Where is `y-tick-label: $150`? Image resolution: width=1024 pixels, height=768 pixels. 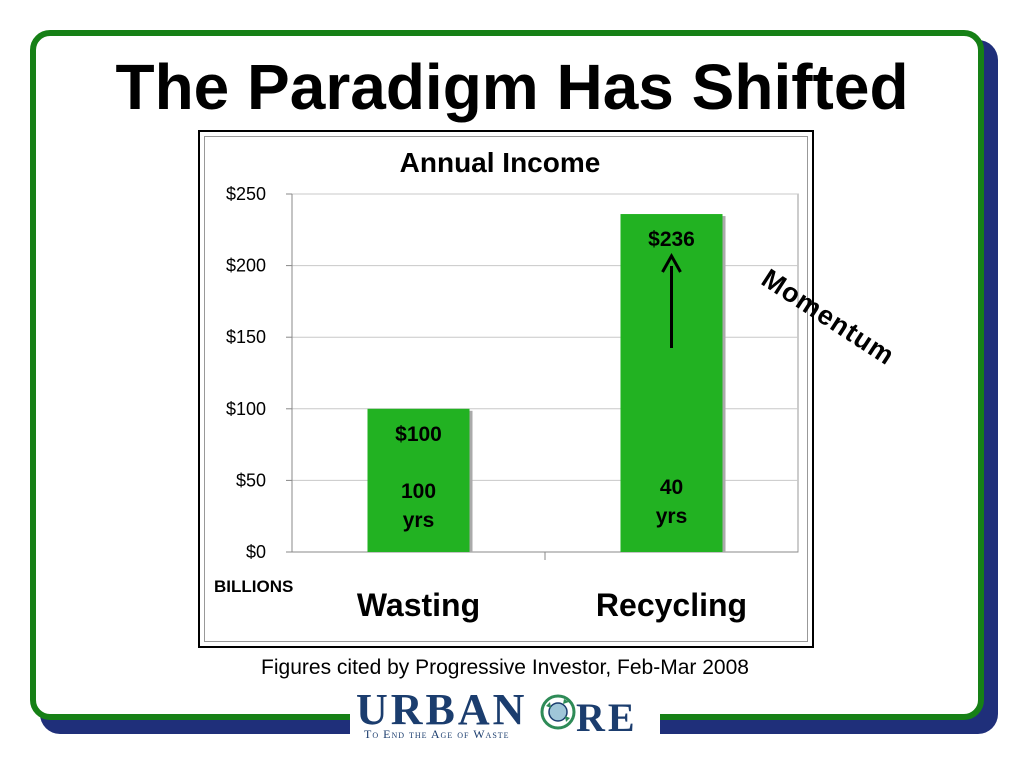 y-tick-label: $150 is located at coordinates (246, 337).